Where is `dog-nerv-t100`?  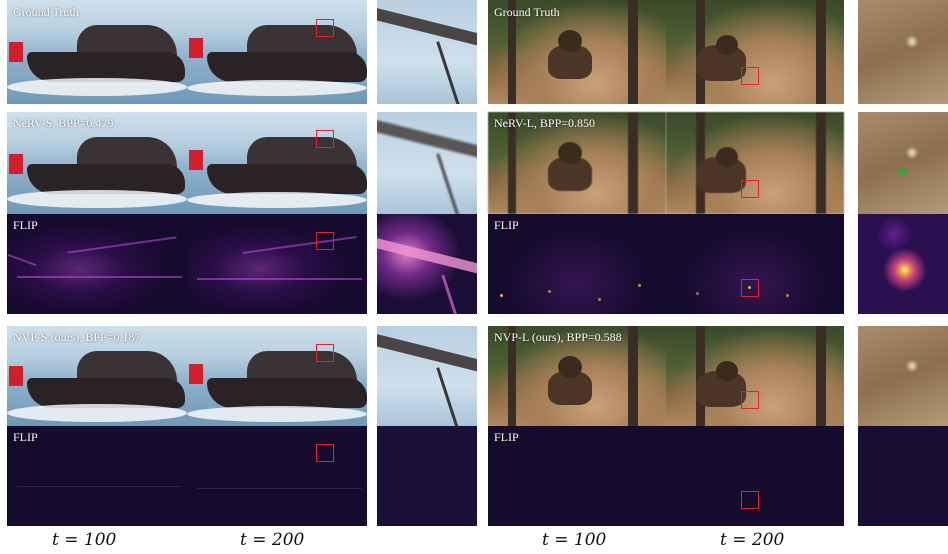 dog-nerv-t100 is located at coordinates (577, 163).